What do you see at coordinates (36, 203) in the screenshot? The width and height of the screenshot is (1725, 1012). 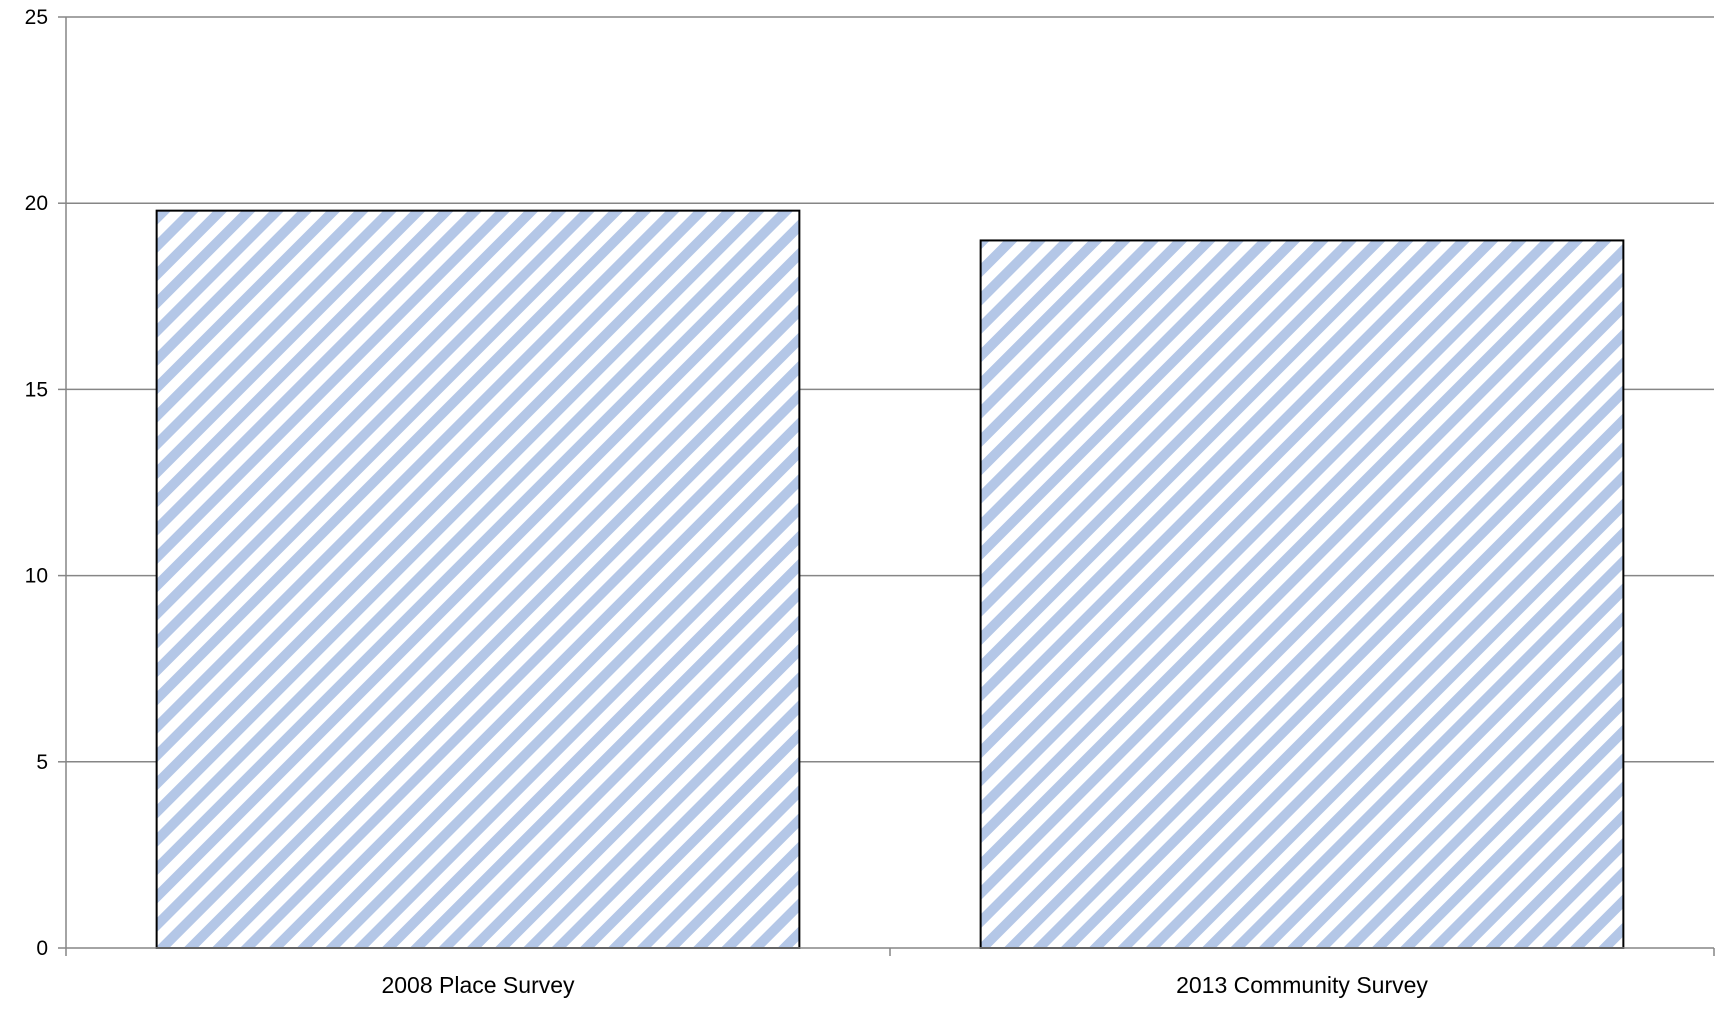 I see `y-tick-label: 20` at bounding box center [36, 203].